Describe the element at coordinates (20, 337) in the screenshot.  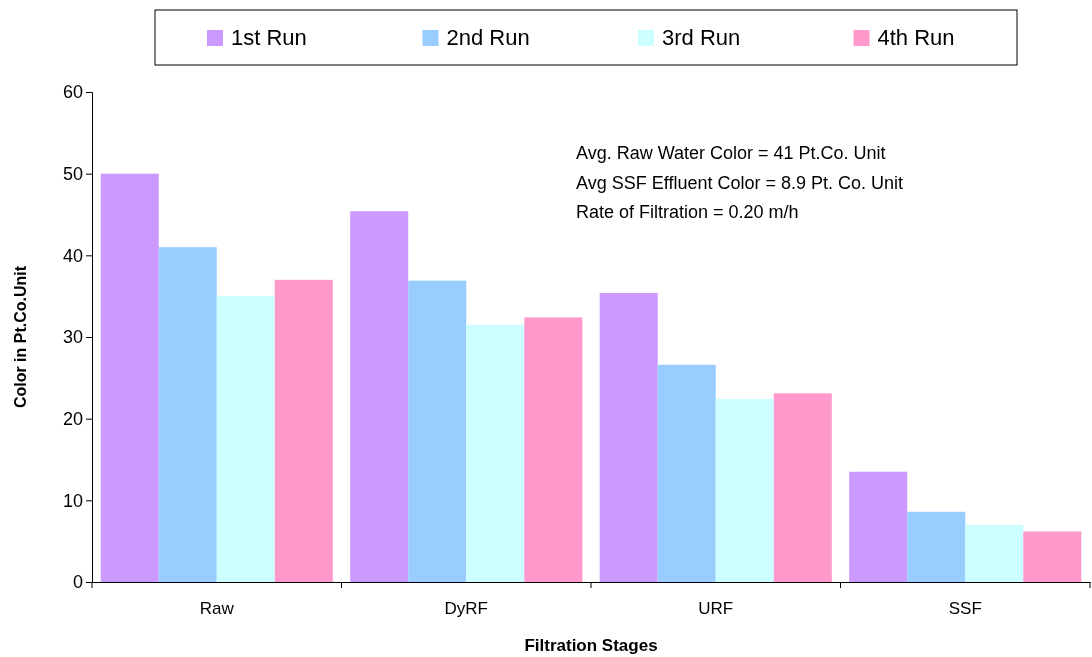
I see `y-axis-title: Color in Pt.Co.Unit` at that location.